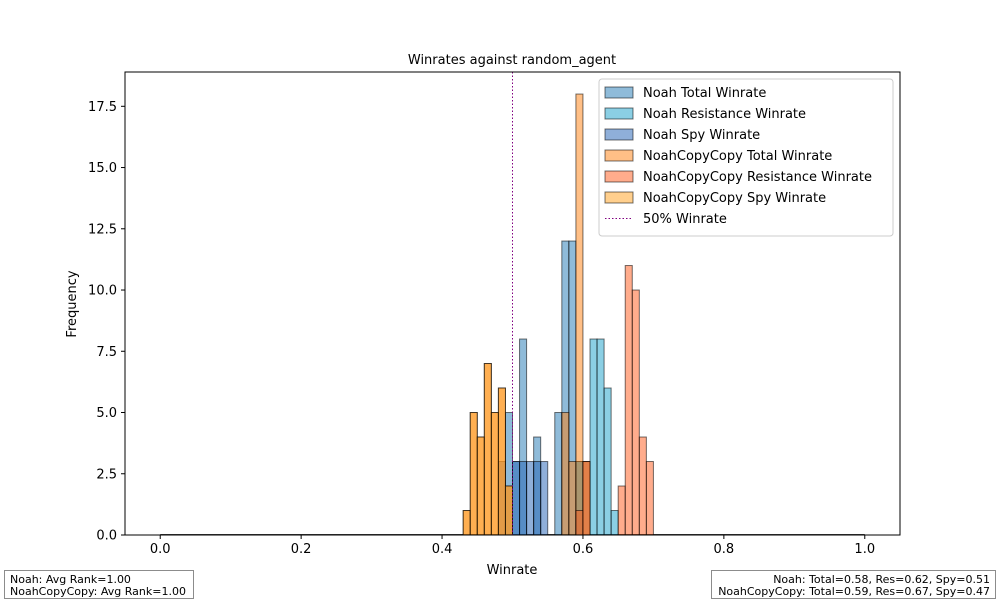  Describe the element at coordinates (106, 413) in the screenshot. I see `y-tick-label: 5.0` at that location.